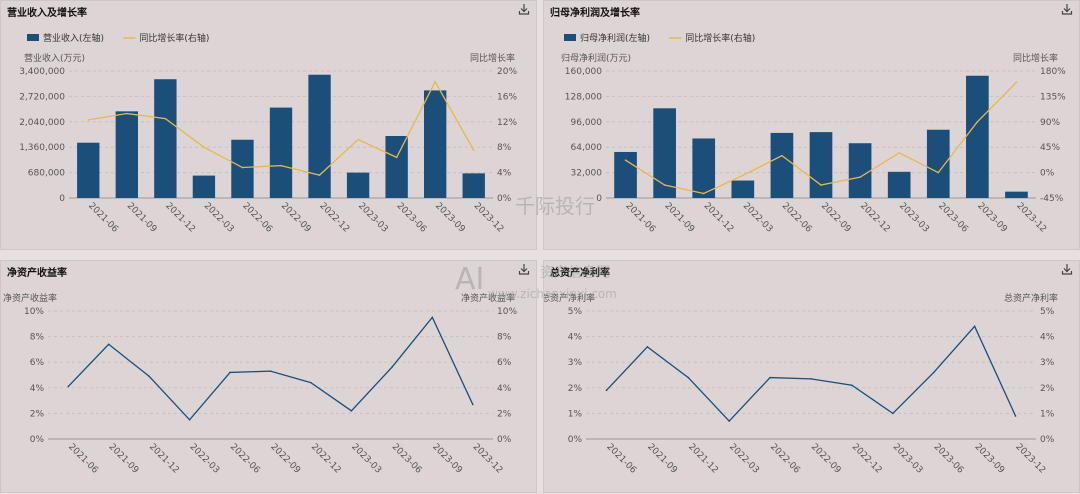 This screenshot has height=494, width=1080. Describe the element at coordinates (1050, 148) in the screenshot. I see `y-tick-right: 45%` at that location.